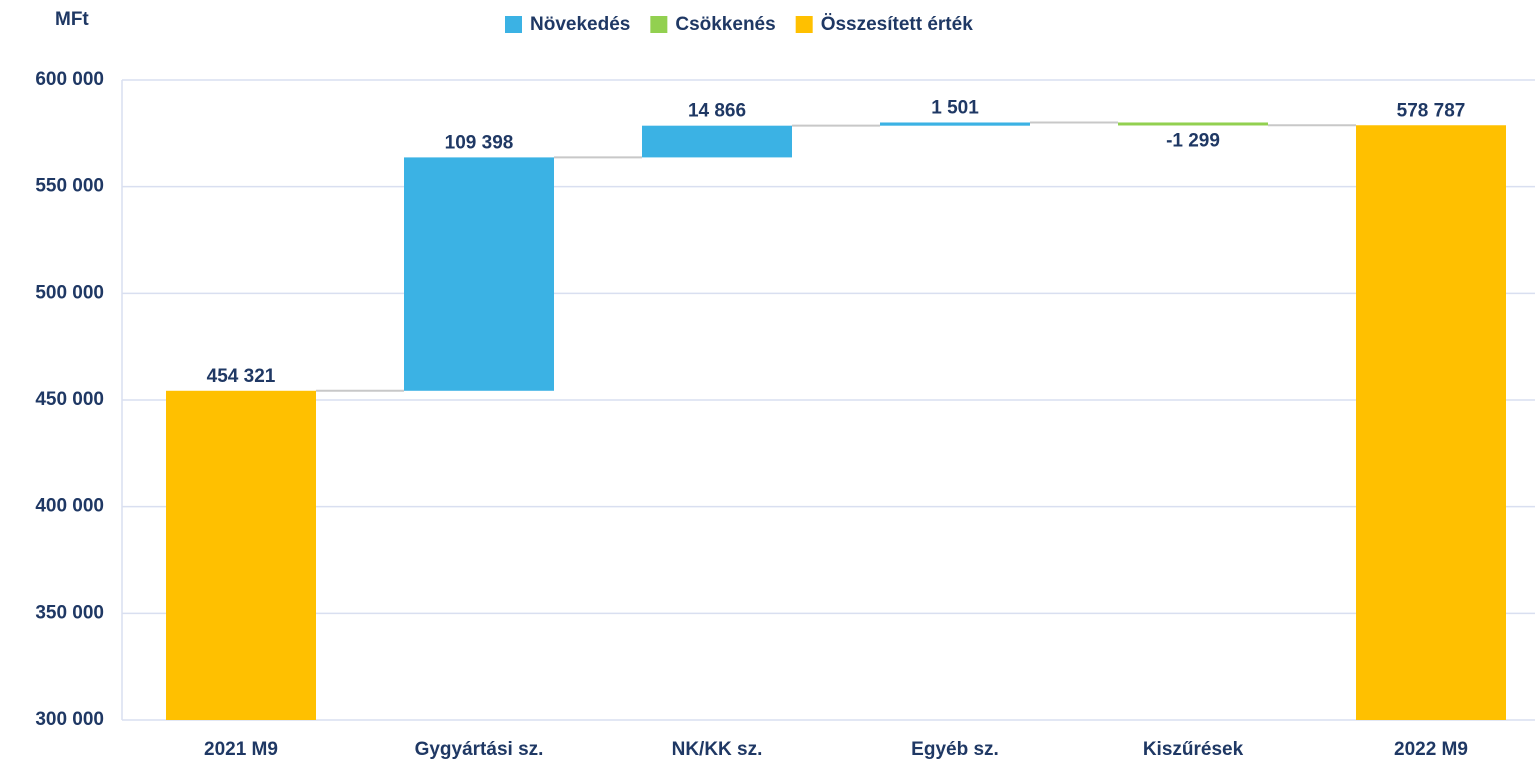 This screenshot has height=768, width=1535. I want to click on x-tick-label: 2022 M9, so click(1431, 749).